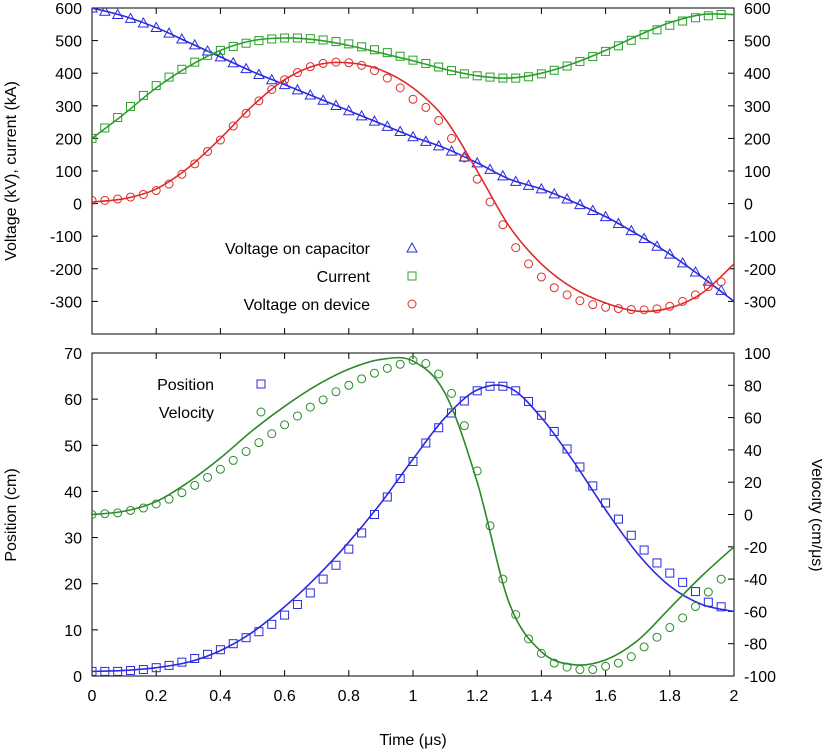 Image resolution: width=822 pixels, height=756 pixels. Describe the element at coordinates (753, 419) in the screenshot. I see `bottom-y2-tick-label: 60` at that location.